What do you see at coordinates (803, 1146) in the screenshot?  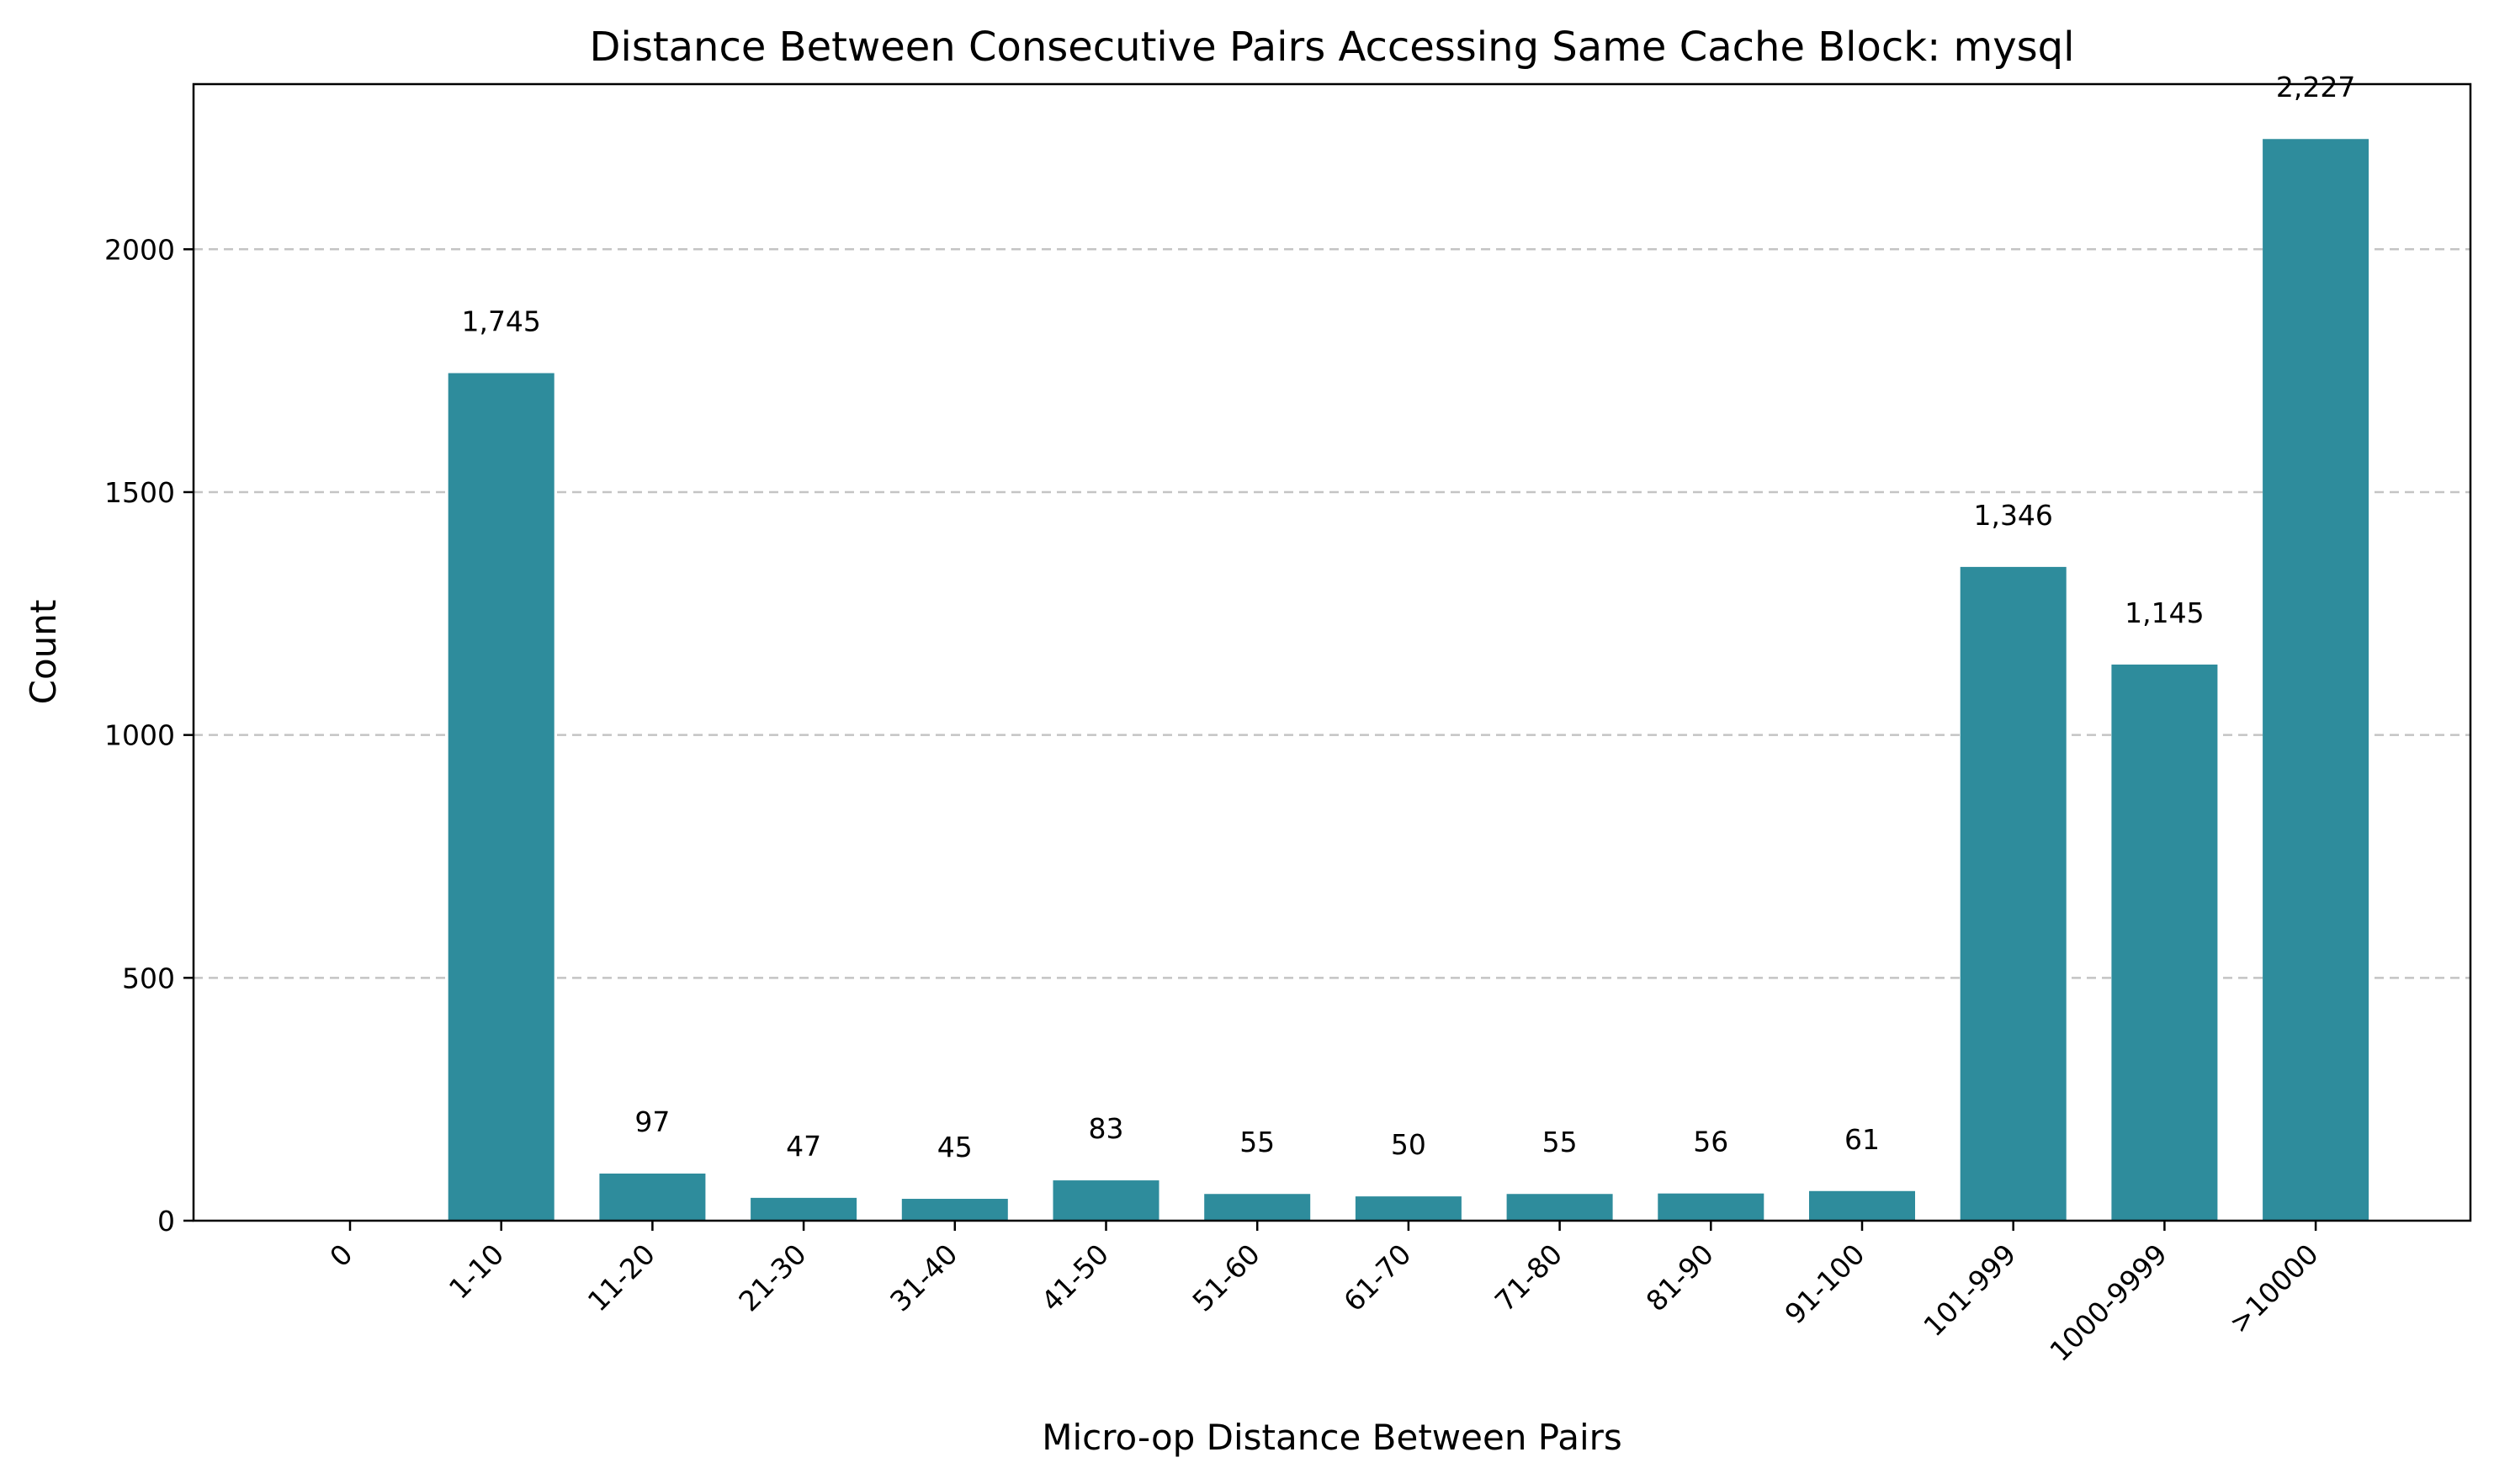 I see `value-label: 47` at bounding box center [803, 1146].